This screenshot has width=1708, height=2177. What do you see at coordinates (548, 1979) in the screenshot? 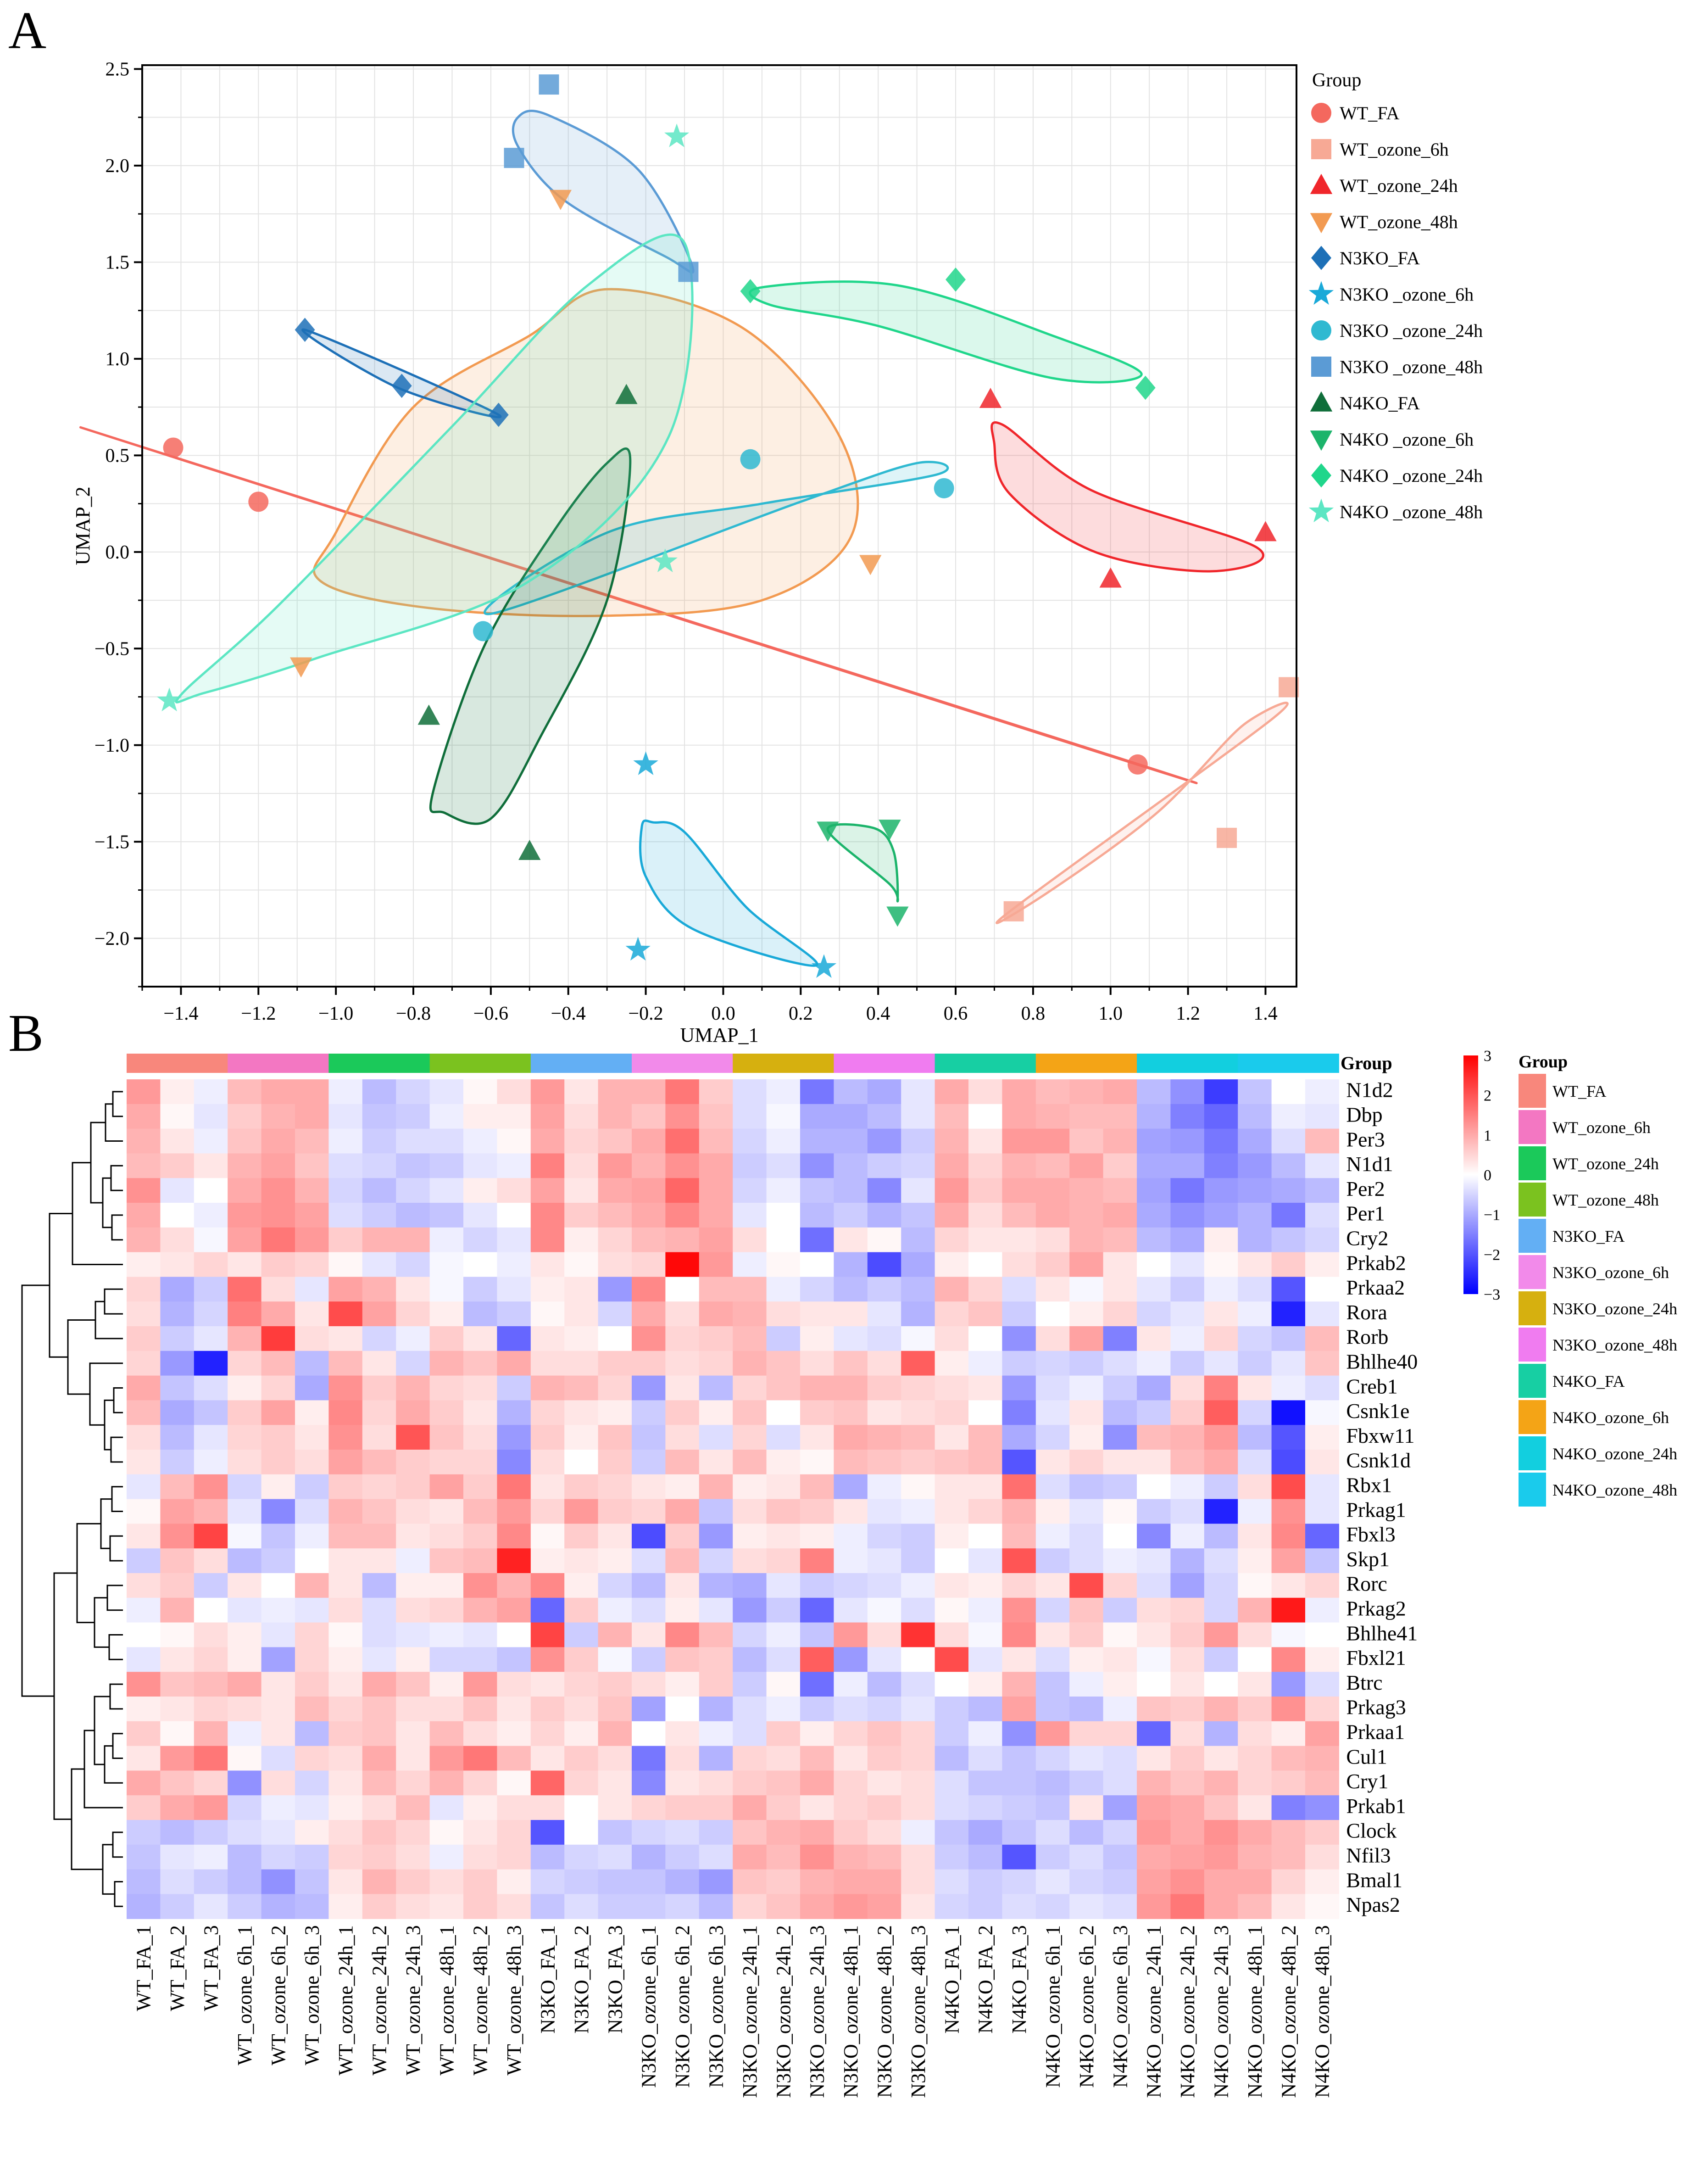
I see `column-label-n3ko-fa-1: N3KO_FA_1` at bounding box center [548, 1979].